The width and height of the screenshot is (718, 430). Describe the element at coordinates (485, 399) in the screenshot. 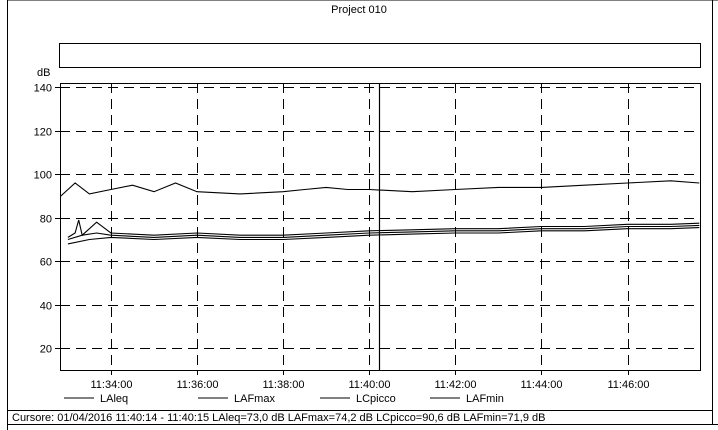

I see `legend-label: LAFmin` at that location.